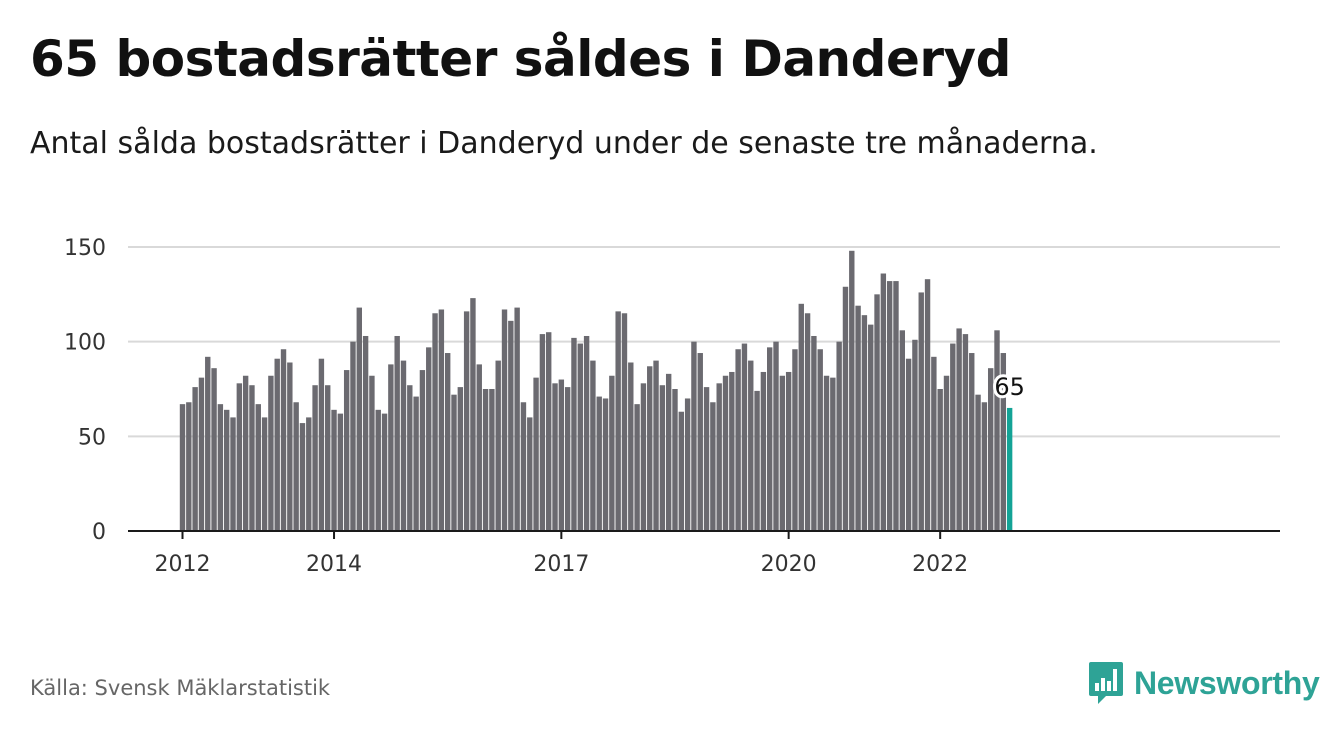  I want to click on chart-title: 65 bostadsrätter såldes i Danderyd, so click(520, 59).